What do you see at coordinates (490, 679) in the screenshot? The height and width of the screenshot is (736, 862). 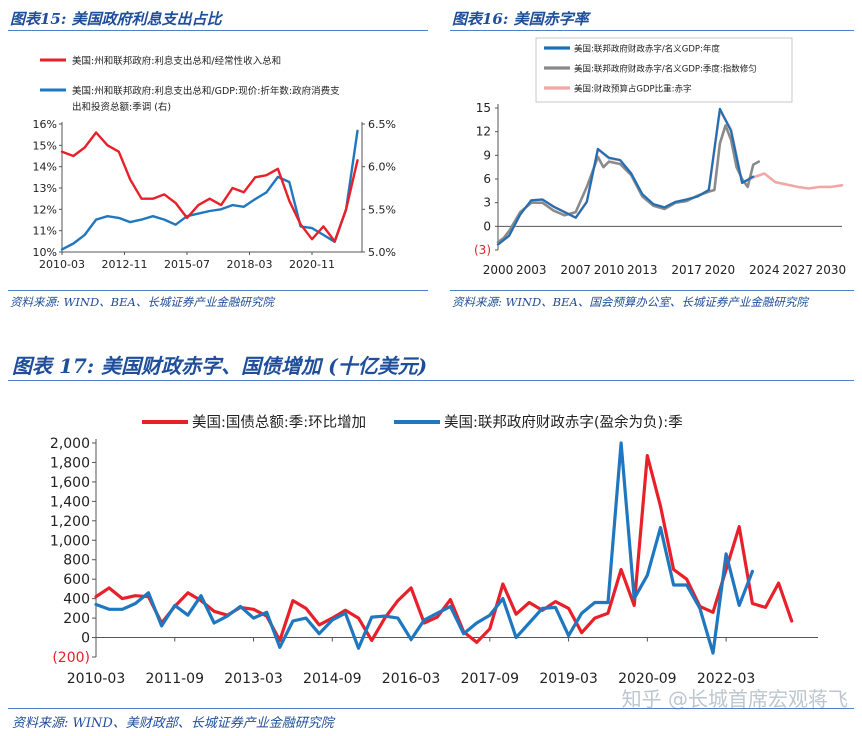 I see `fig17-x-tick-label: 2017-09` at bounding box center [490, 679].